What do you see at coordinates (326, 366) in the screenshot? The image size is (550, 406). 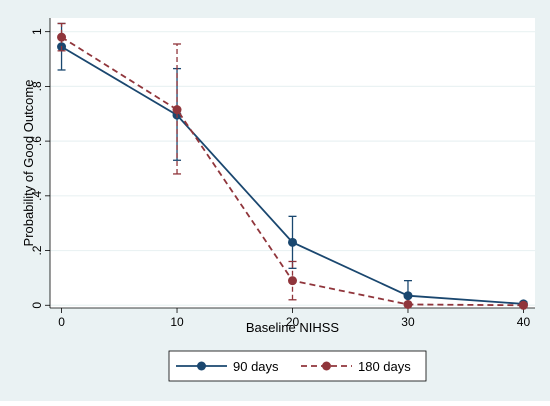 I see `legend-marker-180-days` at bounding box center [326, 366].